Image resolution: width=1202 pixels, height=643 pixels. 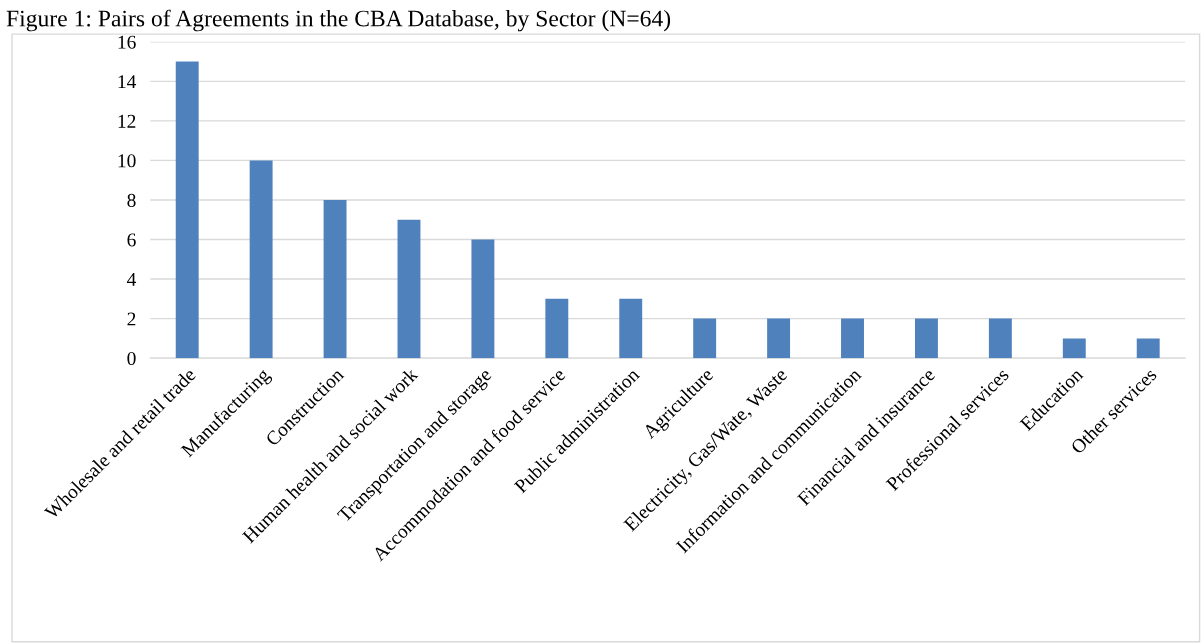 I want to click on y-tick-label: 0, so click(x=131, y=358).